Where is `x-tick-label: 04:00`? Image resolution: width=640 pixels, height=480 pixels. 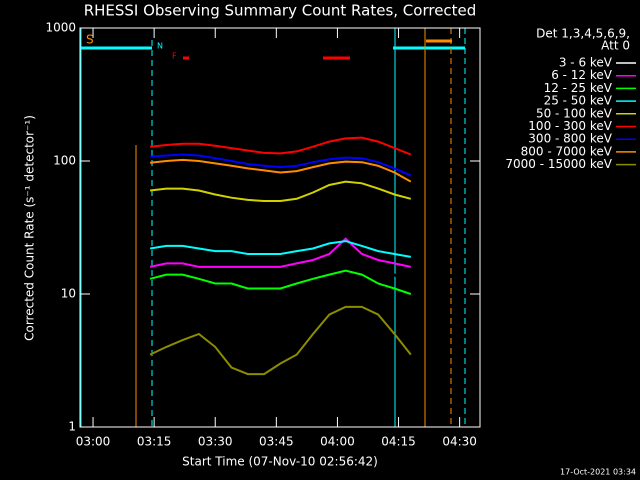
x-tick-label: 04:00 is located at coordinates (337, 442).